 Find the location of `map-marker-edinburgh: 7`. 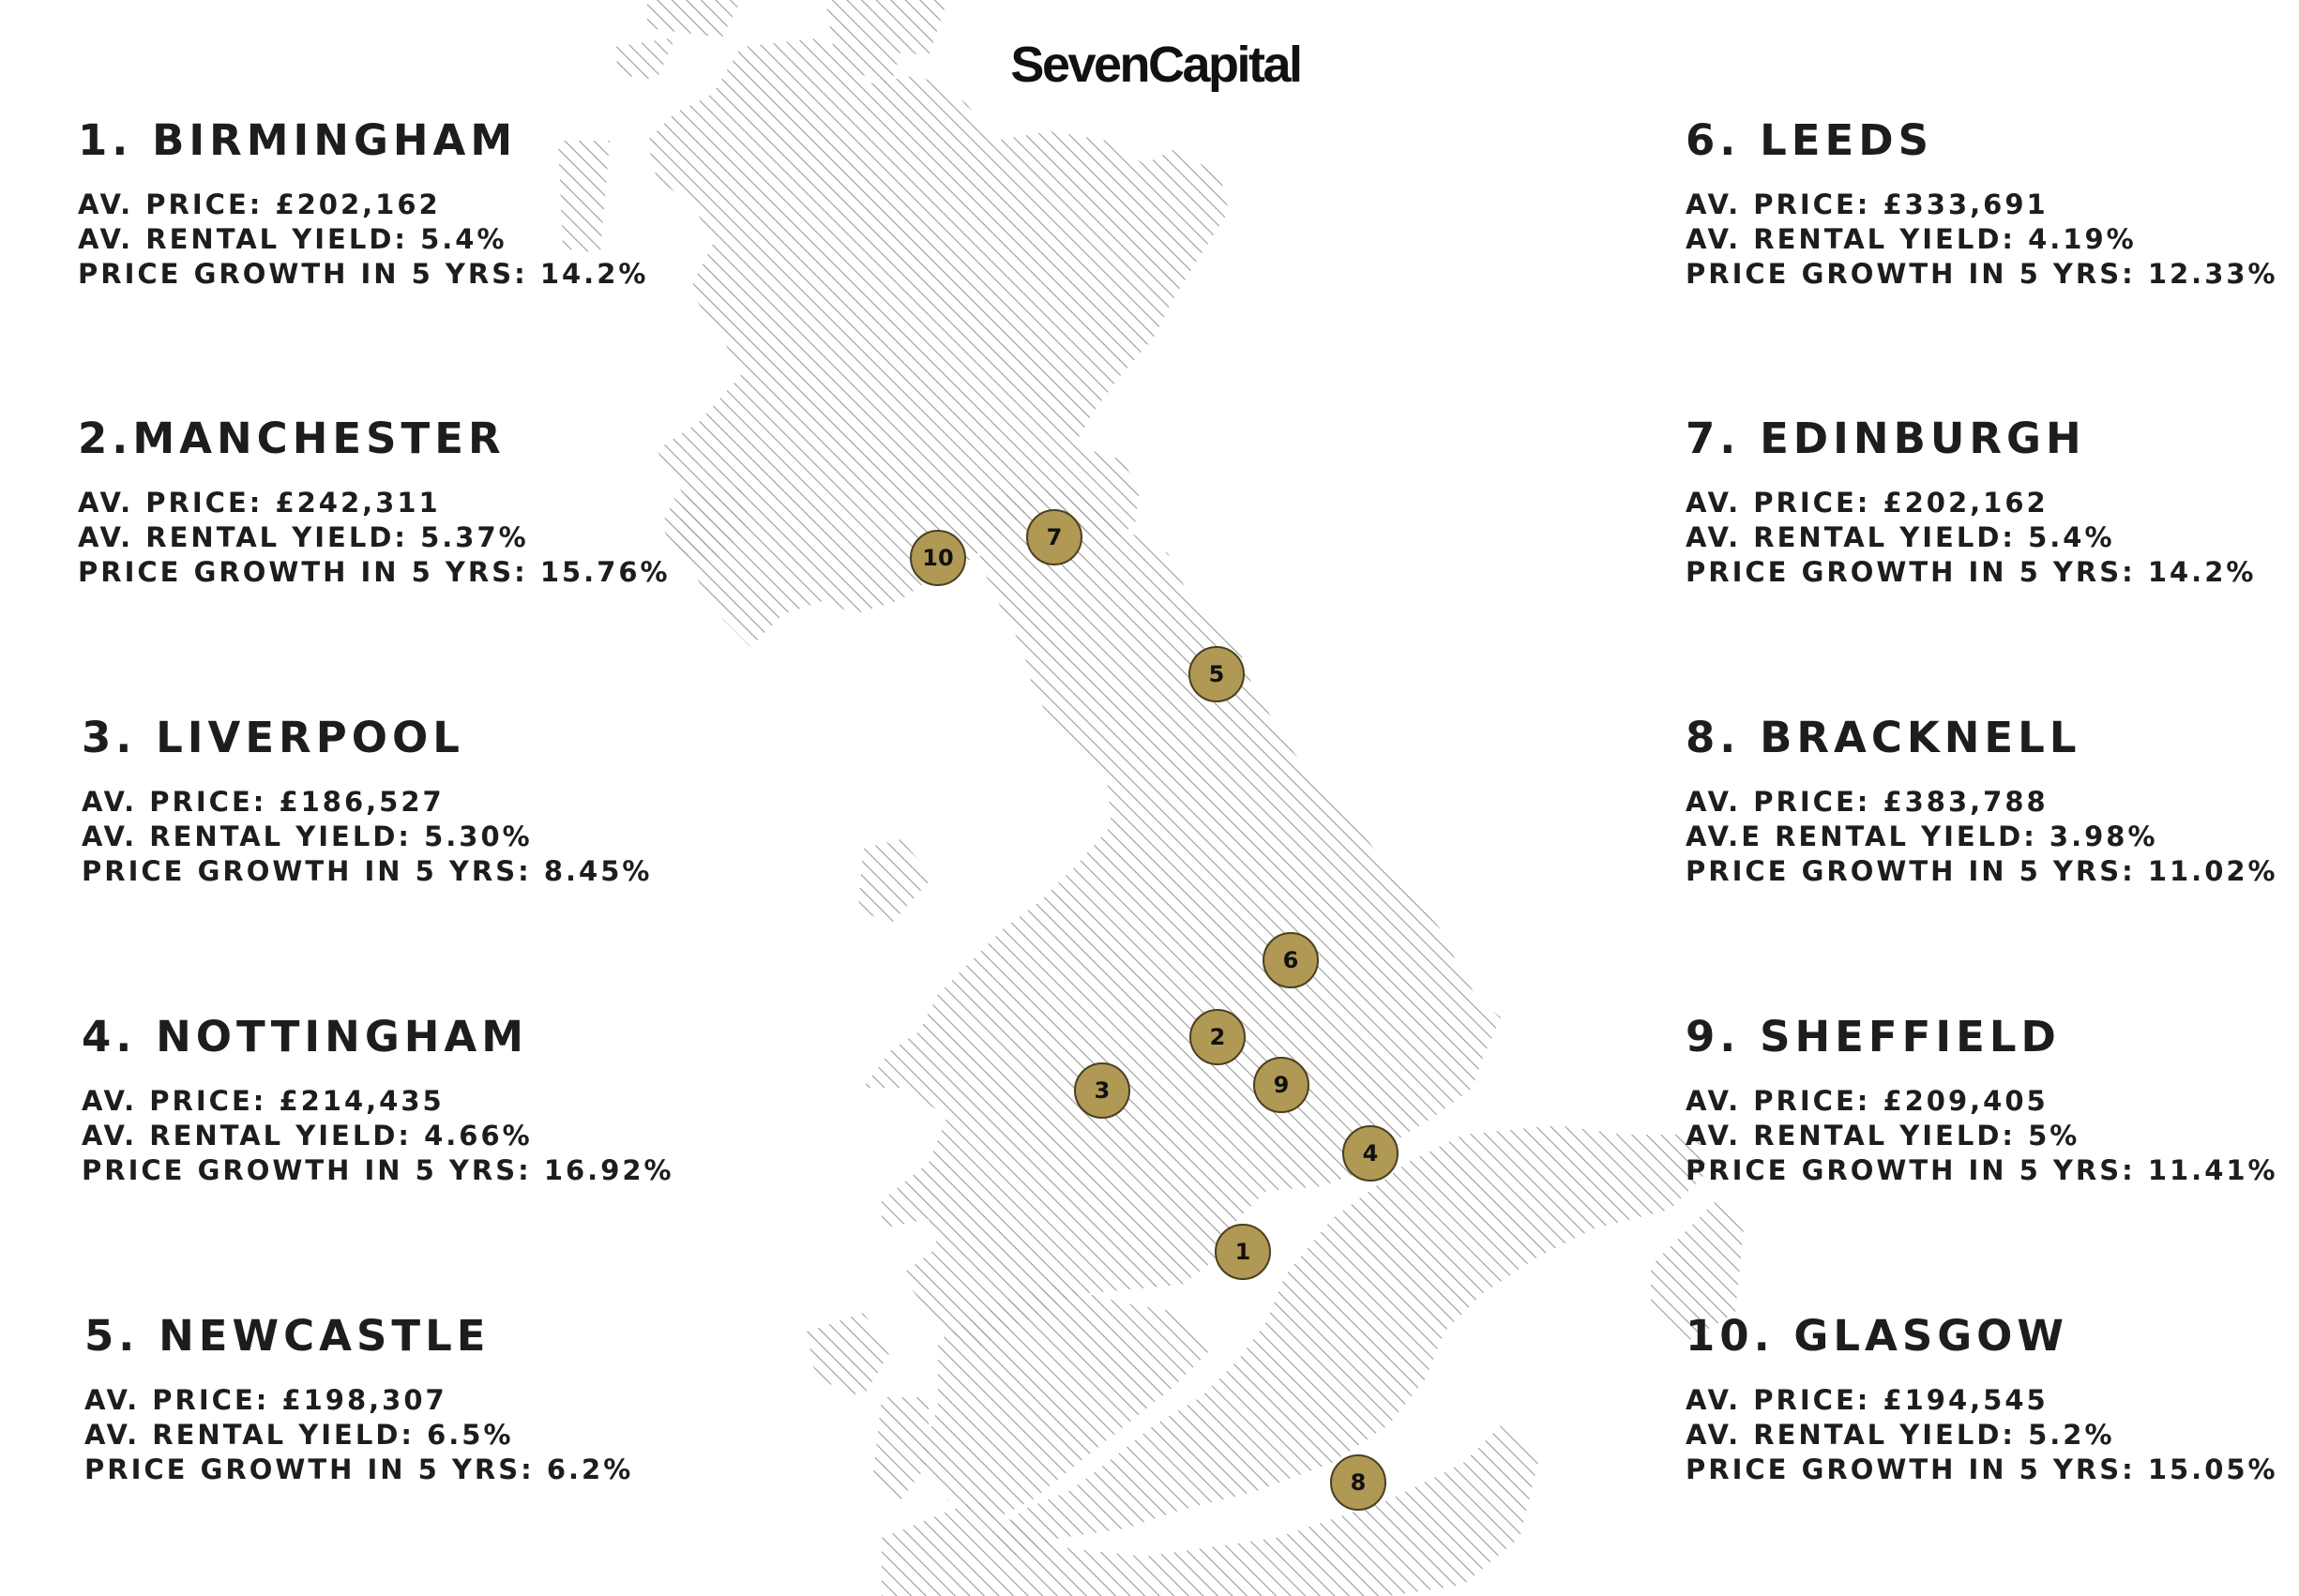

map-marker-edinburgh: 7 is located at coordinates (1054, 537).